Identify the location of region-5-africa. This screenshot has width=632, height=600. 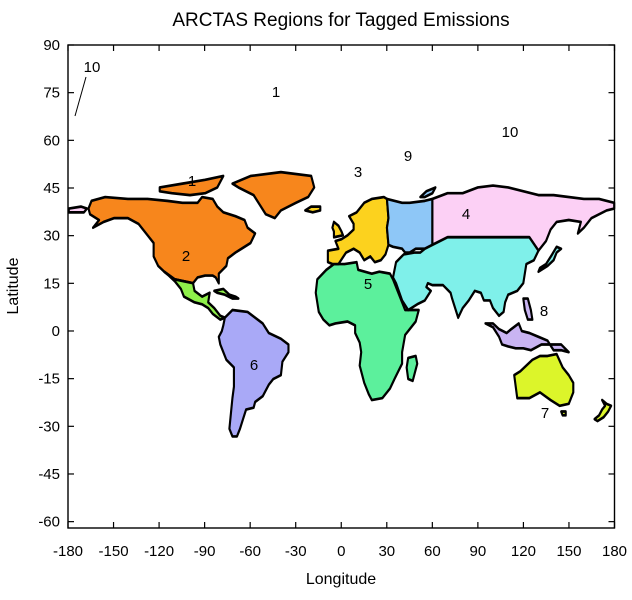
(367, 331).